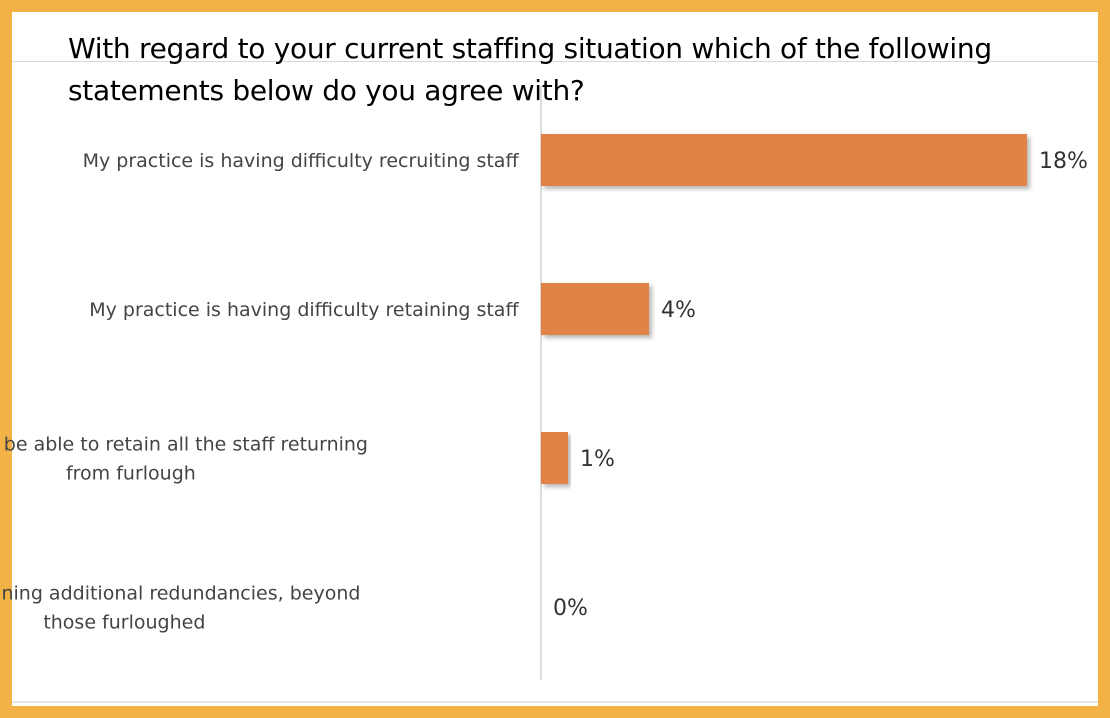 The width and height of the screenshot is (1110, 718). Describe the element at coordinates (555, 61) in the screenshot. I see `title-divider` at that location.